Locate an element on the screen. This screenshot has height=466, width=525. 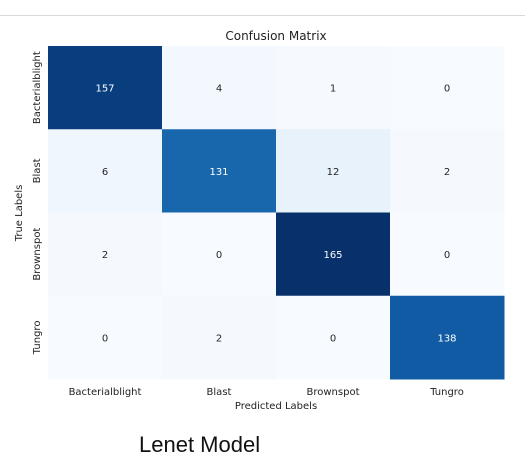
top-divider is located at coordinates (262, 15).